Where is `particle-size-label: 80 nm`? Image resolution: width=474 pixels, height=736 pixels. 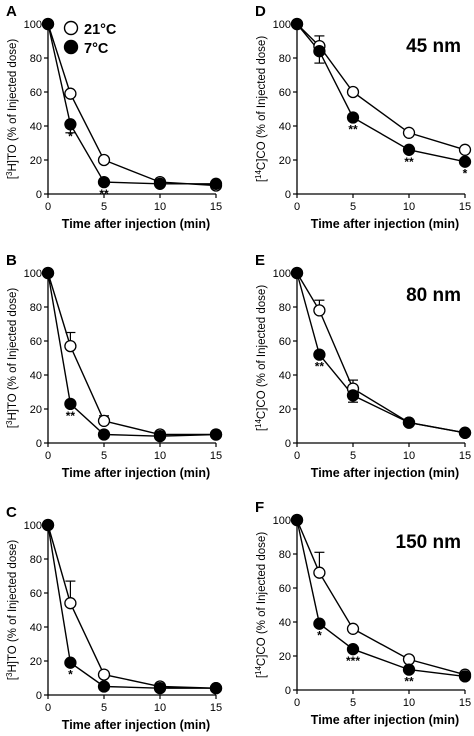 particle-size-label: 80 nm is located at coordinates (433, 295).